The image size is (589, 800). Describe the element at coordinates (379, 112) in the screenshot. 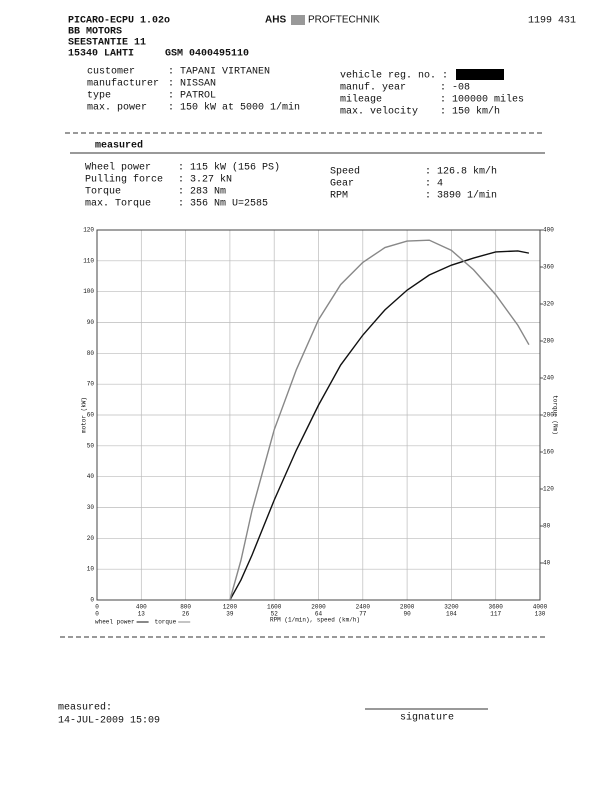

I see `field-label: max. velocity` at that location.